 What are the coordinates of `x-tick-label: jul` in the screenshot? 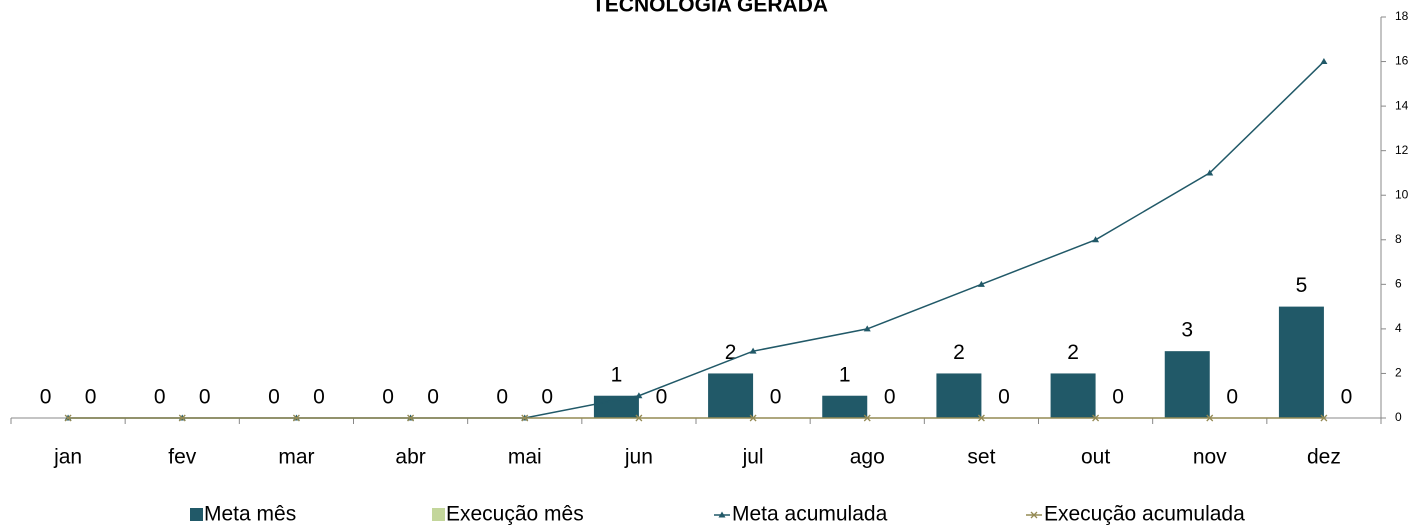 It's located at (753, 457).